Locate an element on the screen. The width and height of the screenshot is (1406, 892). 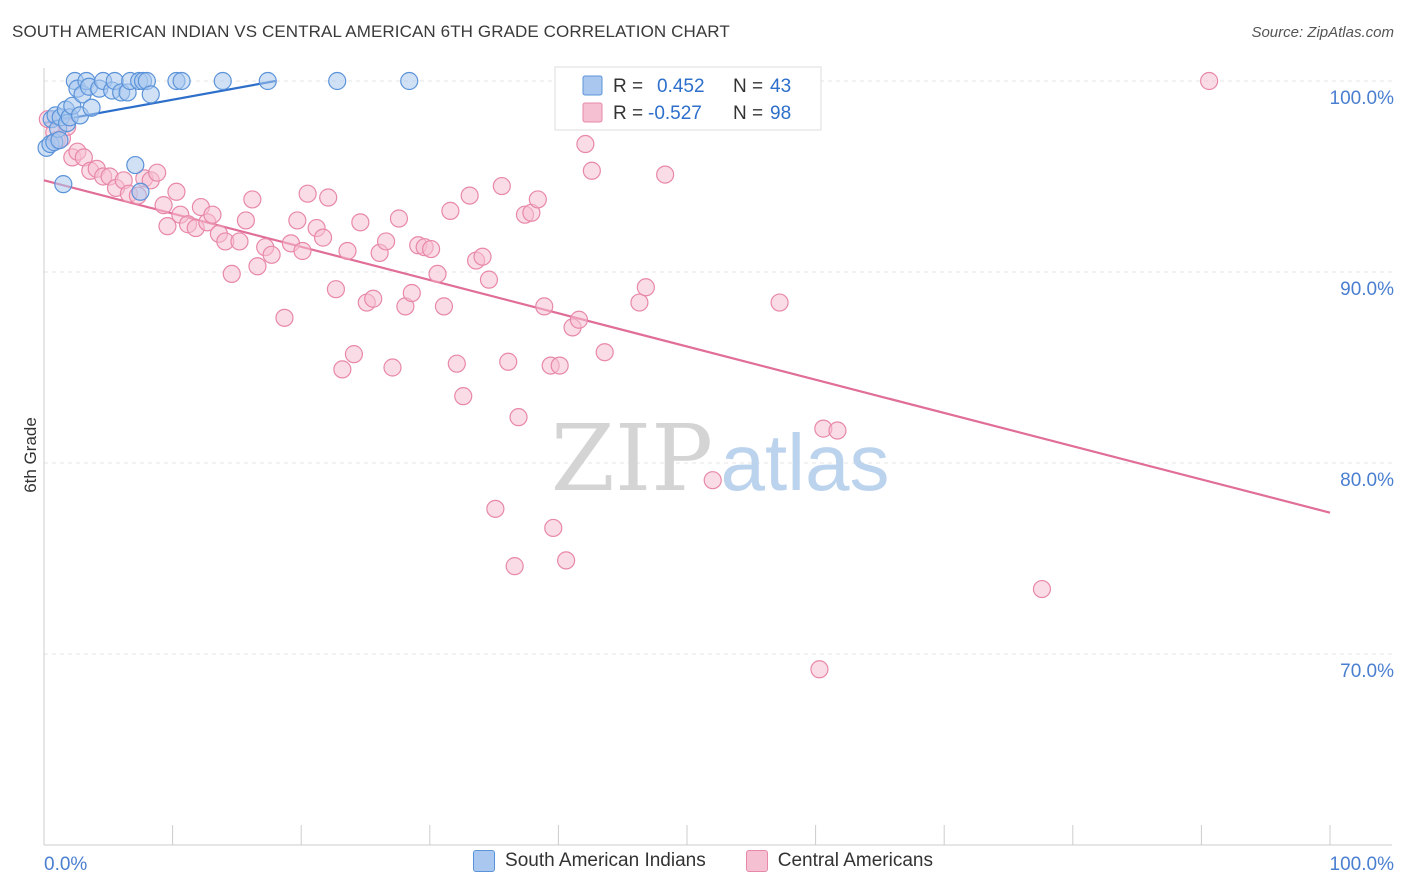
watermark-atlas: atlas is located at coordinates (805, 462).